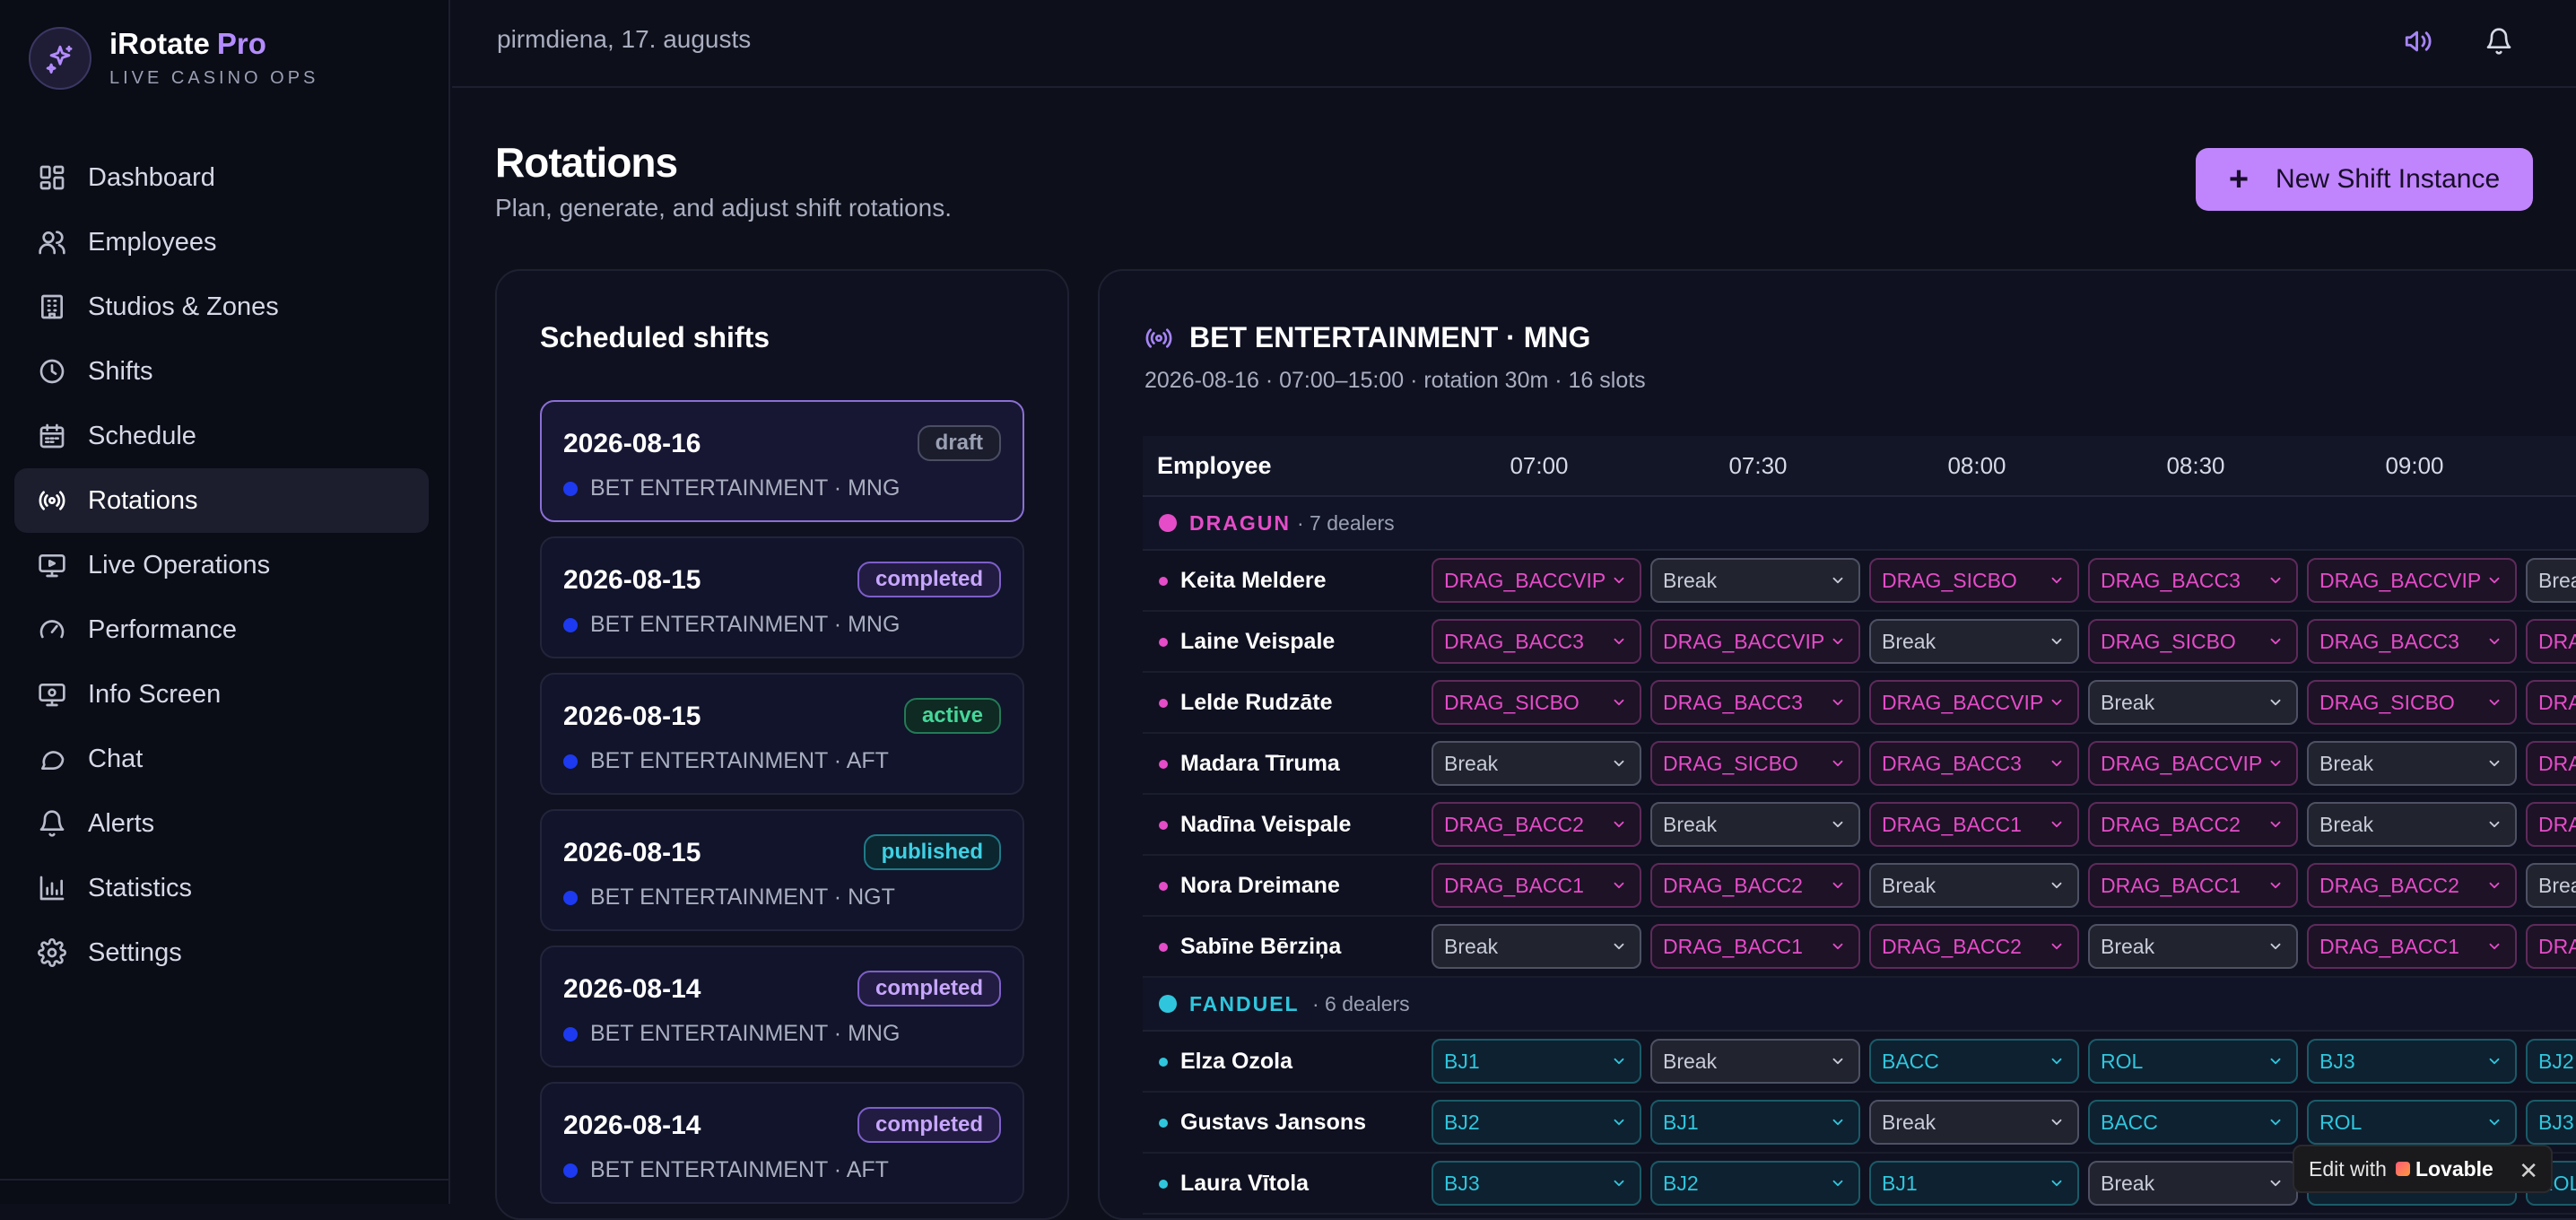 The height and width of the screenshot is (1220, 2576). What do you see at coordinates (221, 500) in the screenshot?
I see `sidebar-item-rotations: Rotations` at bounding box center [221, 500].